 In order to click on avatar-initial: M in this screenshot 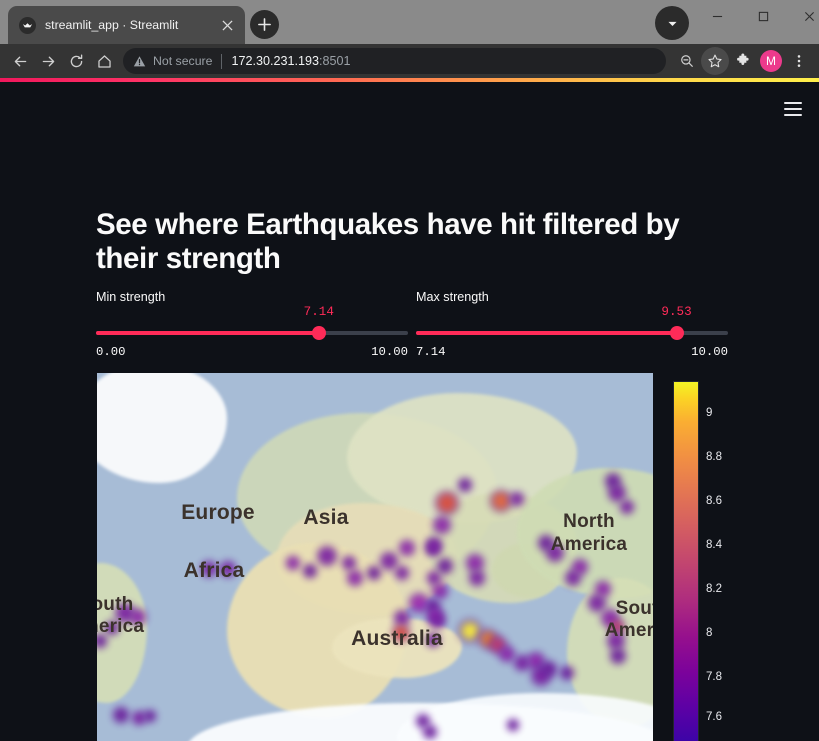, I will do `click(771, 61)`.